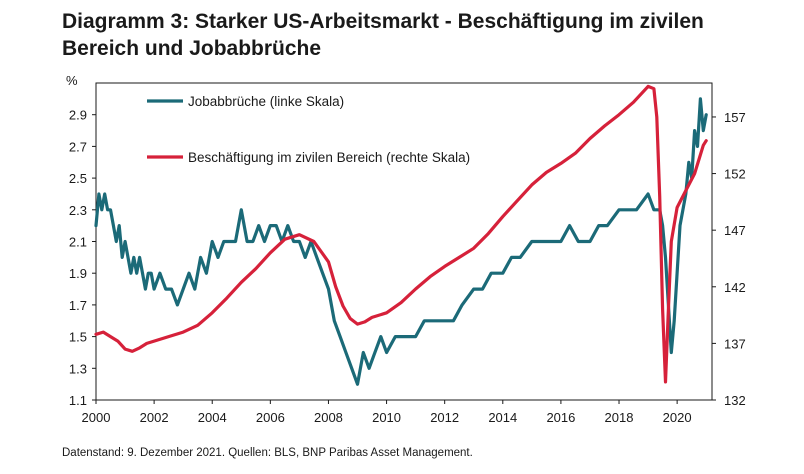  I want to click on left-tick-label: 1.1, so click(78, 400).